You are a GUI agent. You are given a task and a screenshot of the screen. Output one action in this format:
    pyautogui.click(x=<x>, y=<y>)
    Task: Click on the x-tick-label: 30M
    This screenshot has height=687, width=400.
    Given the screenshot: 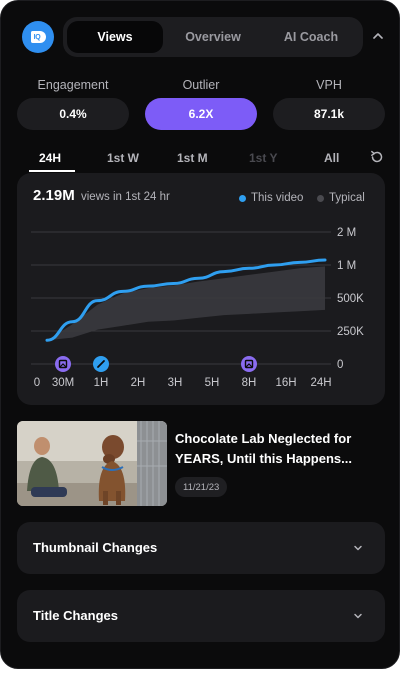 What is the action you would take?
    pyautogui.click(x=63, y=383)
    